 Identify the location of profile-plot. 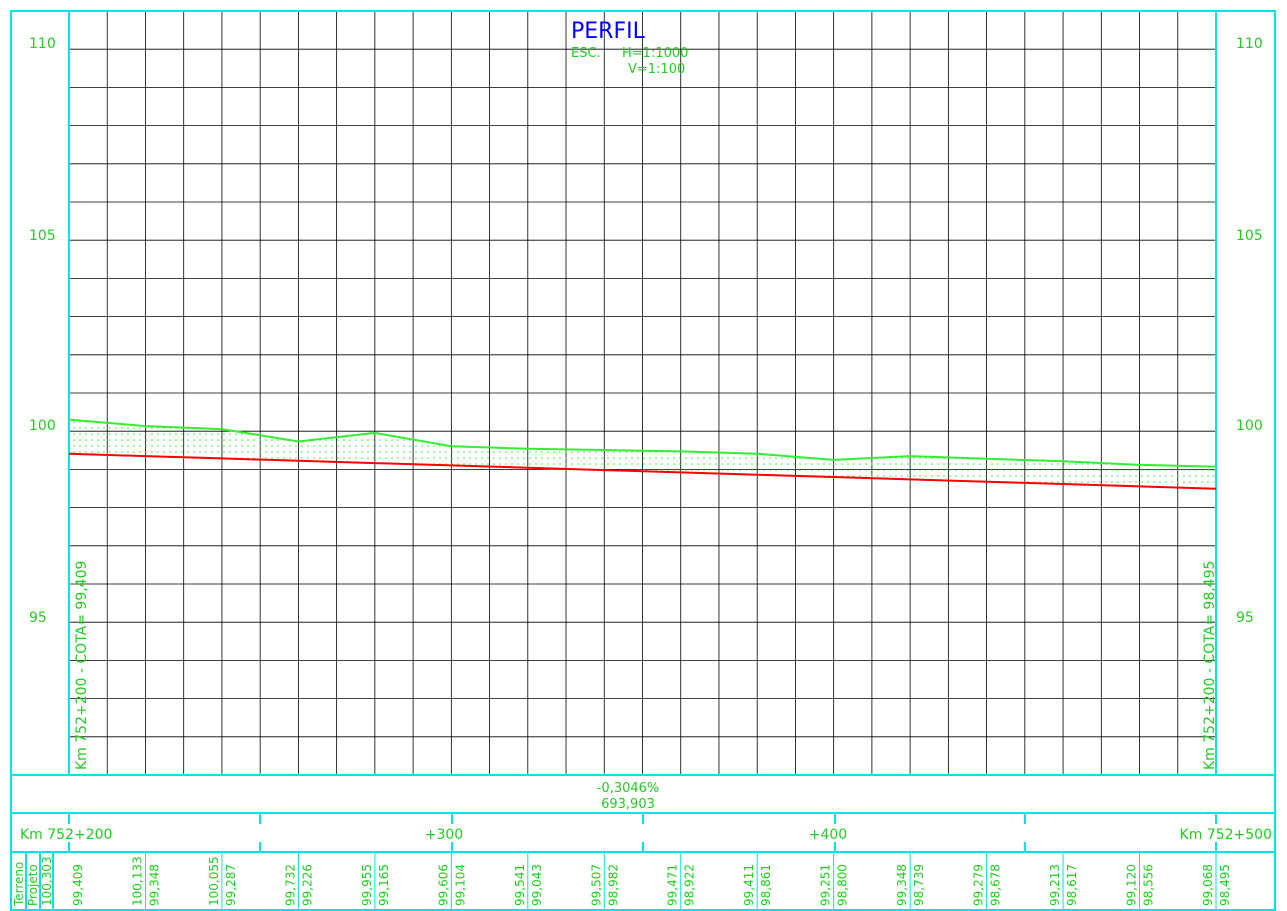
(642, 454).